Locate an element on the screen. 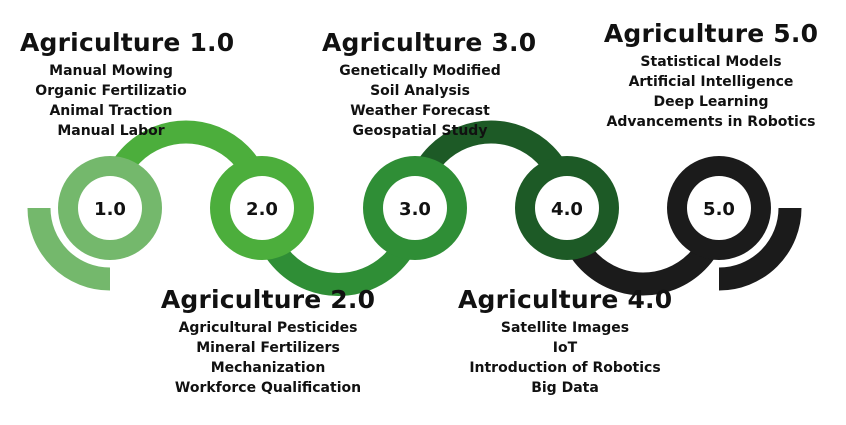 The height and width of the screenshot is (425, 846). stage-3-item: Weather Forecast is located at coordinates (420, 111).